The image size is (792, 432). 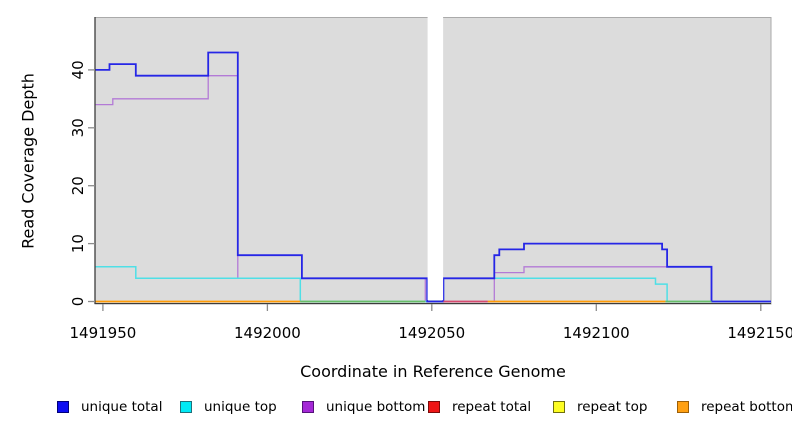 I want to click on x-tick-label: 1492000, so click(x=267, y=333).